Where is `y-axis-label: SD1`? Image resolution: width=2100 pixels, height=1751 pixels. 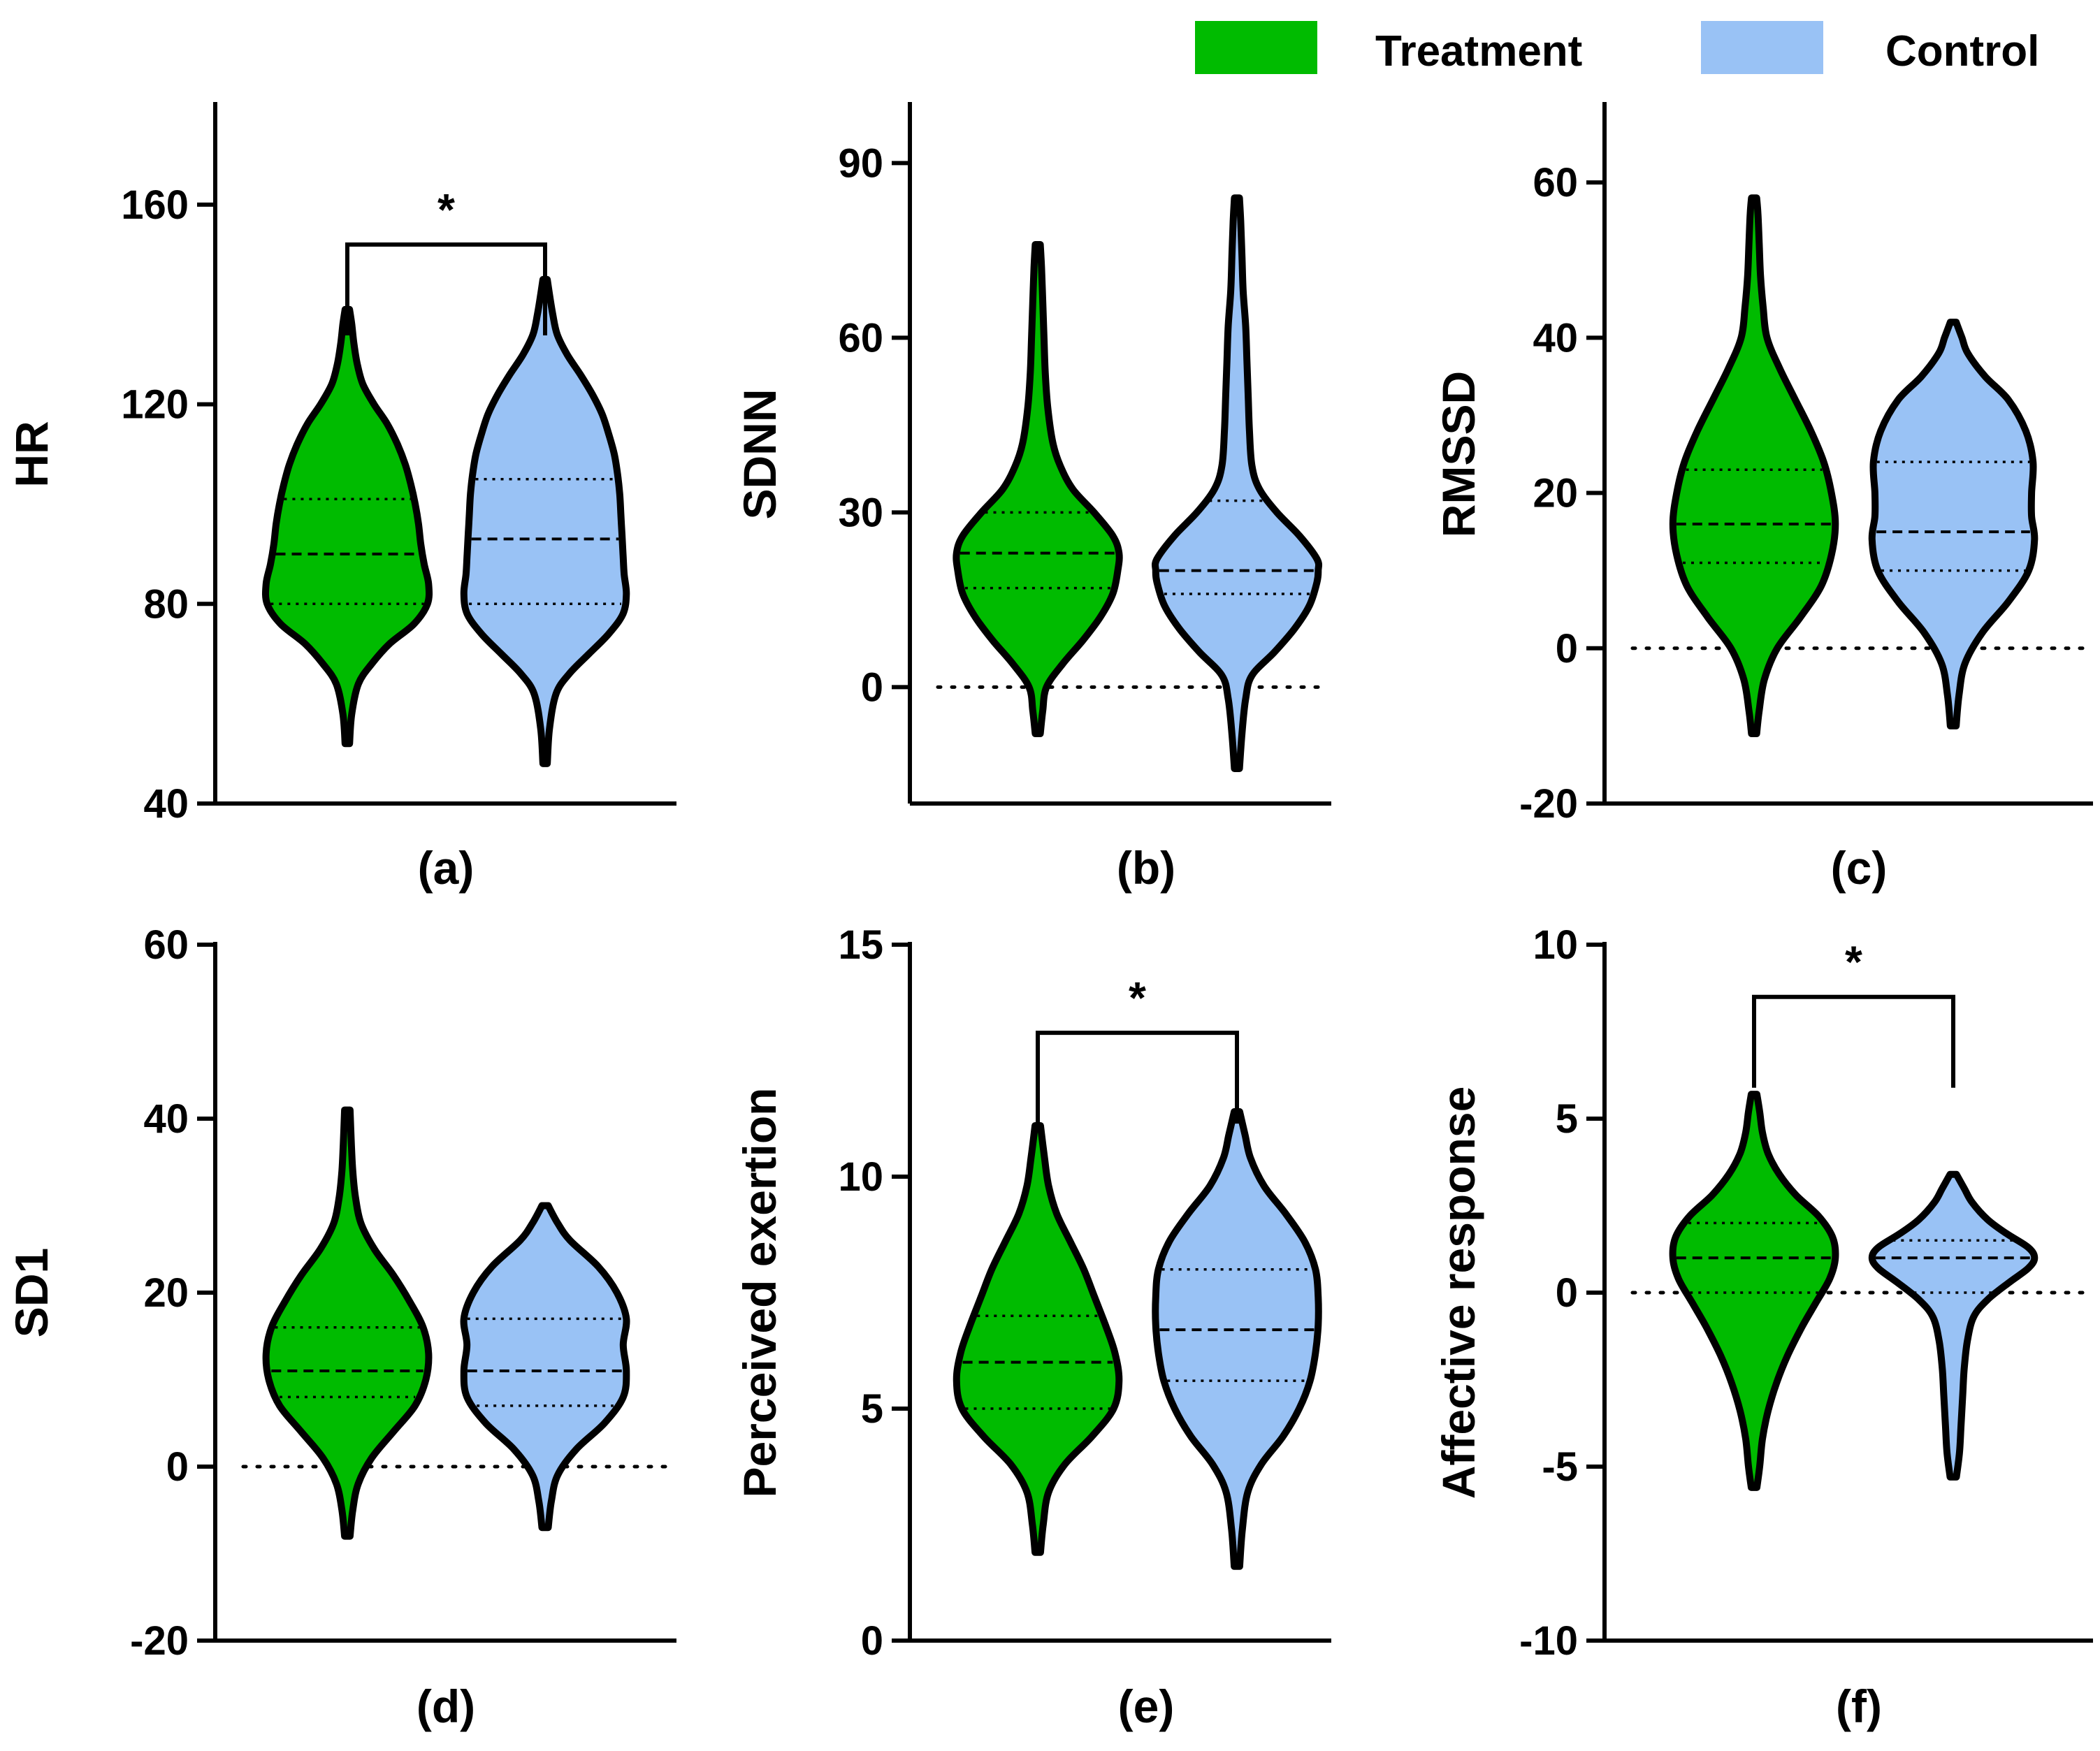
y-axis-label: SD1 is located at coordinates (32, 1293).